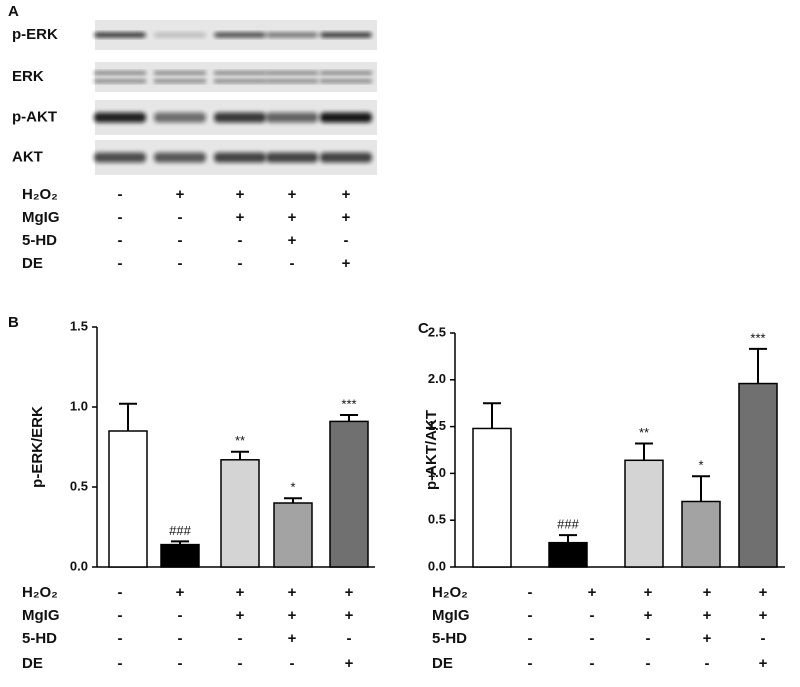  Describe the element at coordinates (34, 116) in the screenshot. I see `blot-label: p-AKT` at that location.